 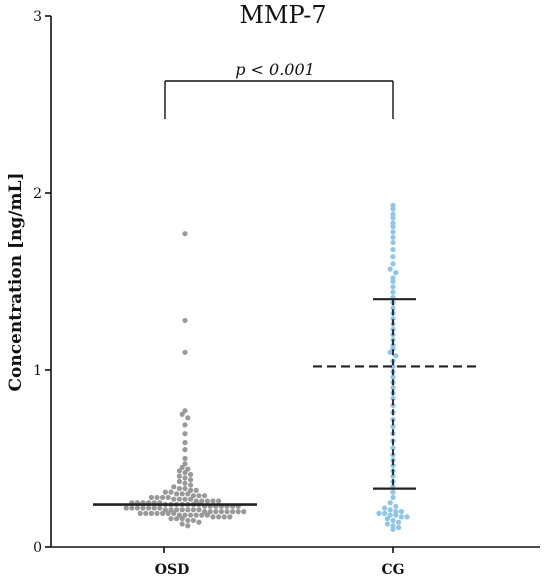 I want to click on y-tick-label: 1, so click(x=37, y=371).